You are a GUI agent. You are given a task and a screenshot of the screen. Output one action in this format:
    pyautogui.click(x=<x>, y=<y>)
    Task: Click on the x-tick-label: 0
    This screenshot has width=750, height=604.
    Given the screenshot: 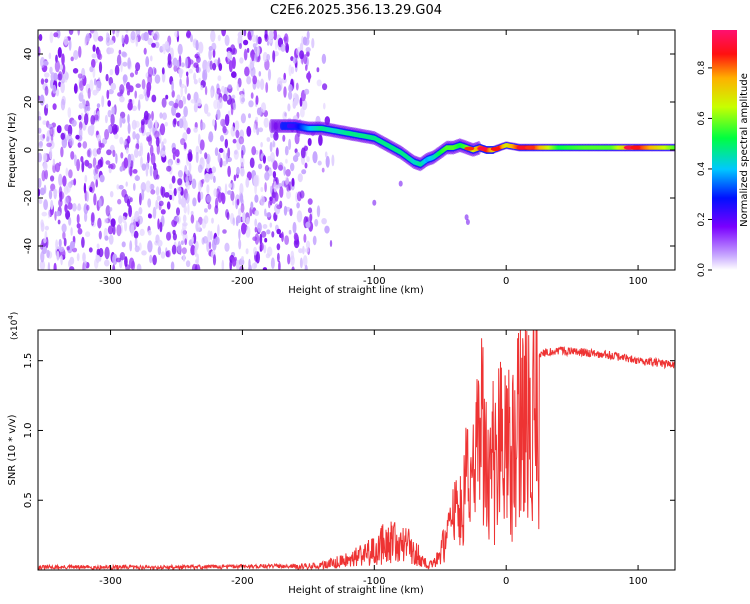 What is the action you would take?
    pyautogui.click(x=506, y=581)
    